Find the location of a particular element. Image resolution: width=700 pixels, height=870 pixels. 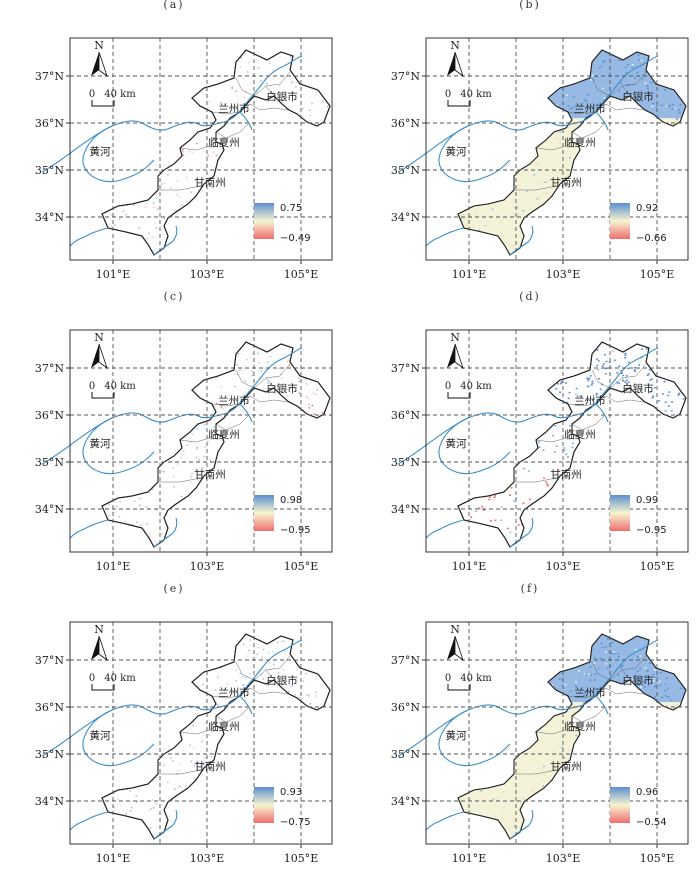

label-lanzhou: 兰州市 is located at coordinates (590, 108).